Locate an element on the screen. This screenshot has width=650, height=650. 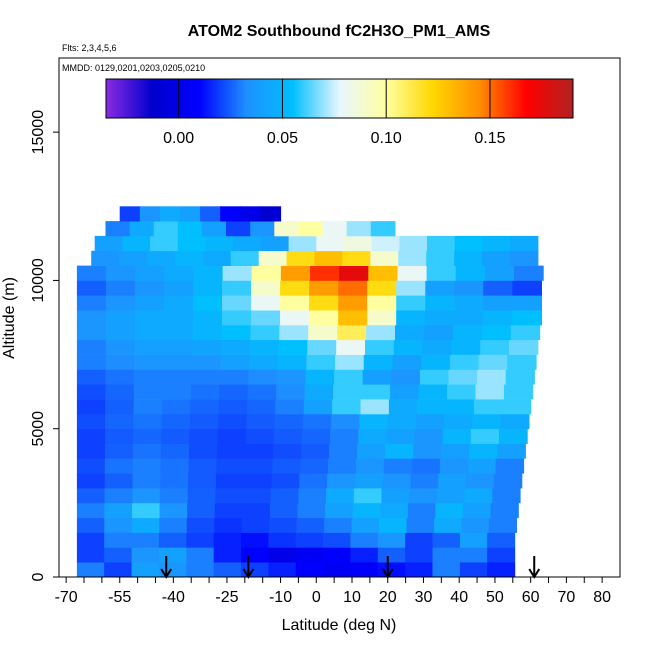
colorbar-tick-label: 0.10 is located at coordinates (386, 138).